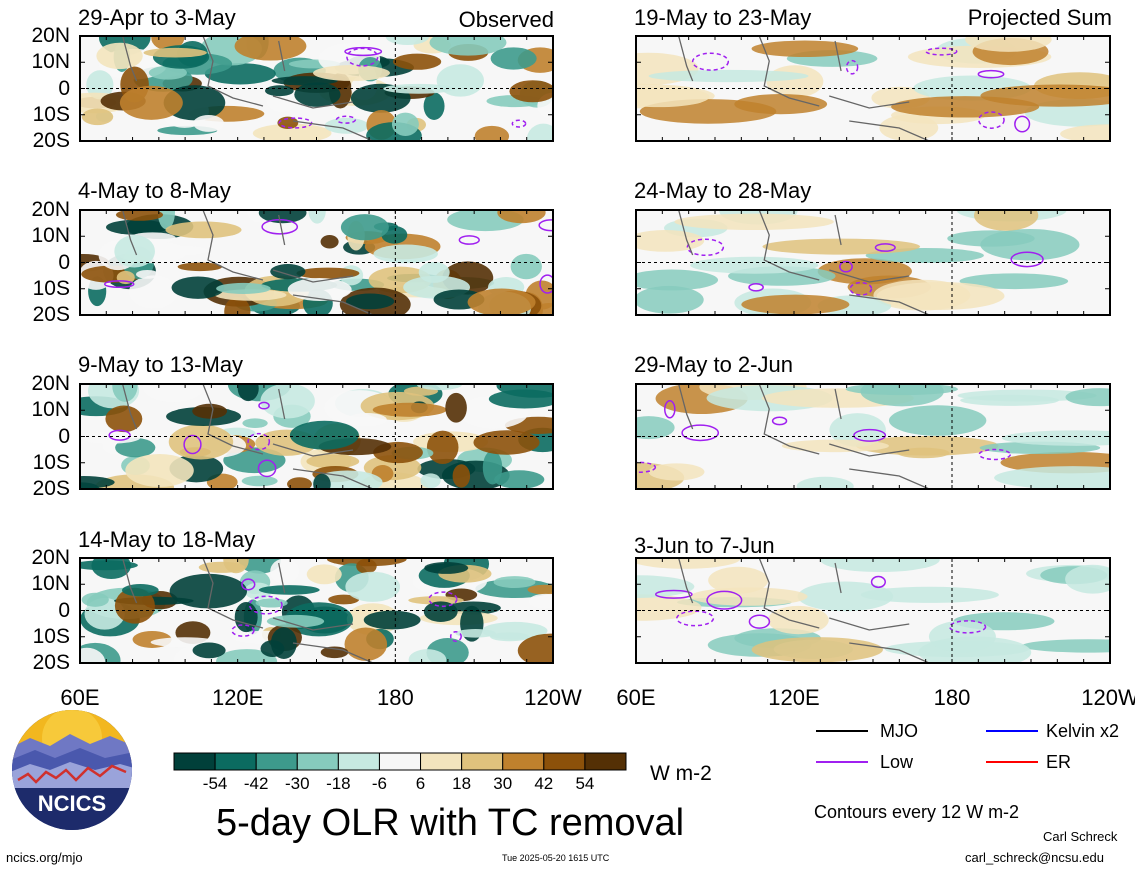 This screenshot has height=872, width=1135. What do you see at coordinates (585, 783) in the screenshot?
I see `colorbar-tick-label: 54` at bounding box center [585, 783].